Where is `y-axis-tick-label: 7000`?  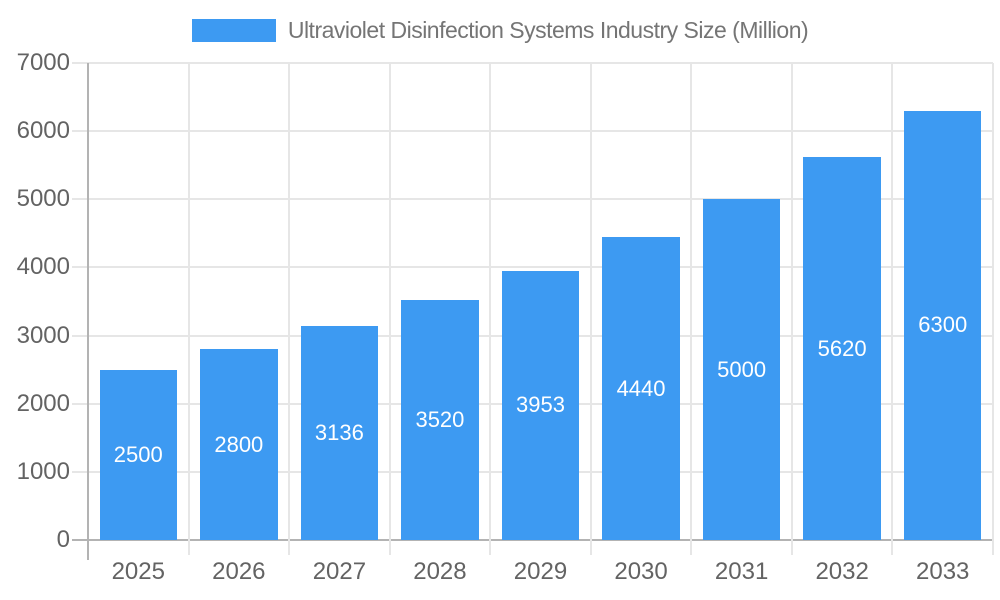
y-axis-tick-label: 7000 is located at coordinates (43, 62).